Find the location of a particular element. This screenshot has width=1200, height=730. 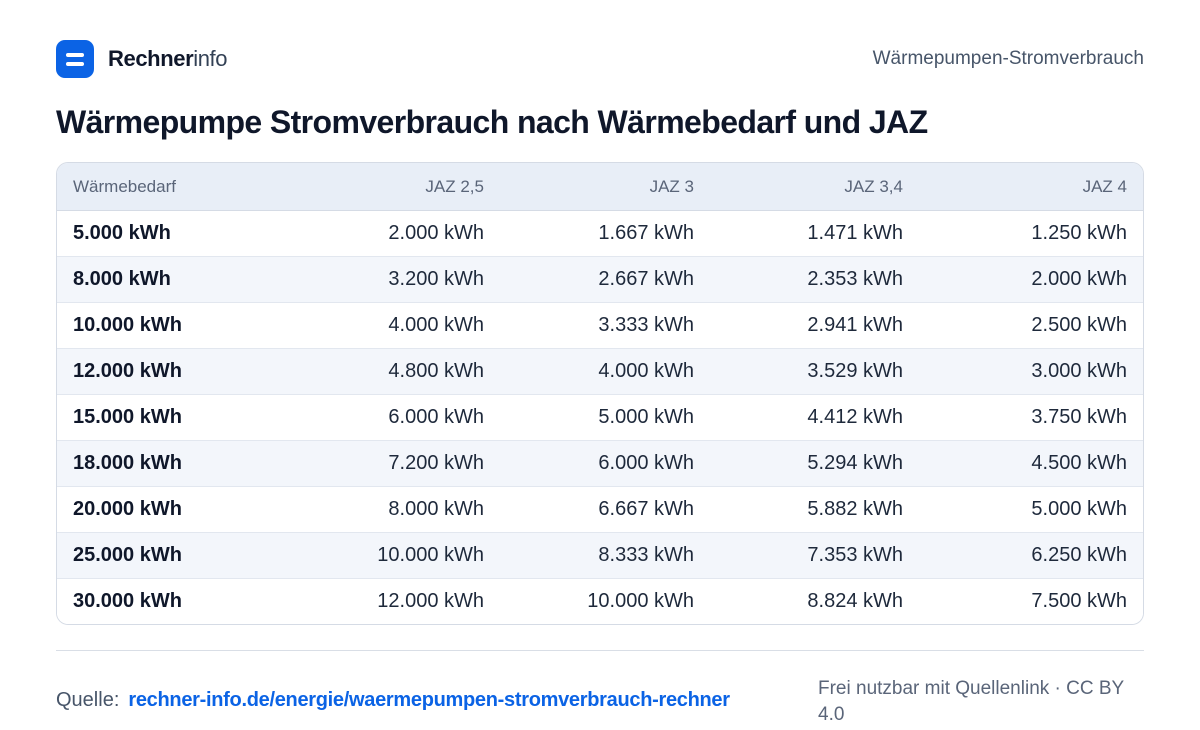

table-cell: 4.412 kWh is located at coordinates (814, 417).